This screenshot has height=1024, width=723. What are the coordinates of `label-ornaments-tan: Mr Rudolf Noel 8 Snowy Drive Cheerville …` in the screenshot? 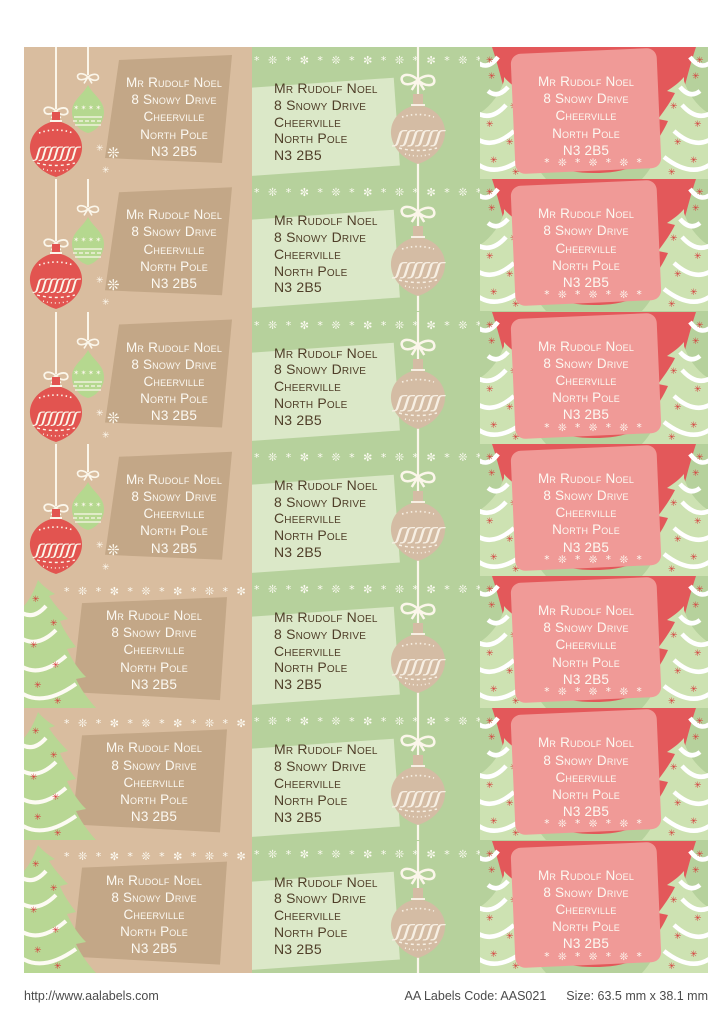 It's located at (138, 245).